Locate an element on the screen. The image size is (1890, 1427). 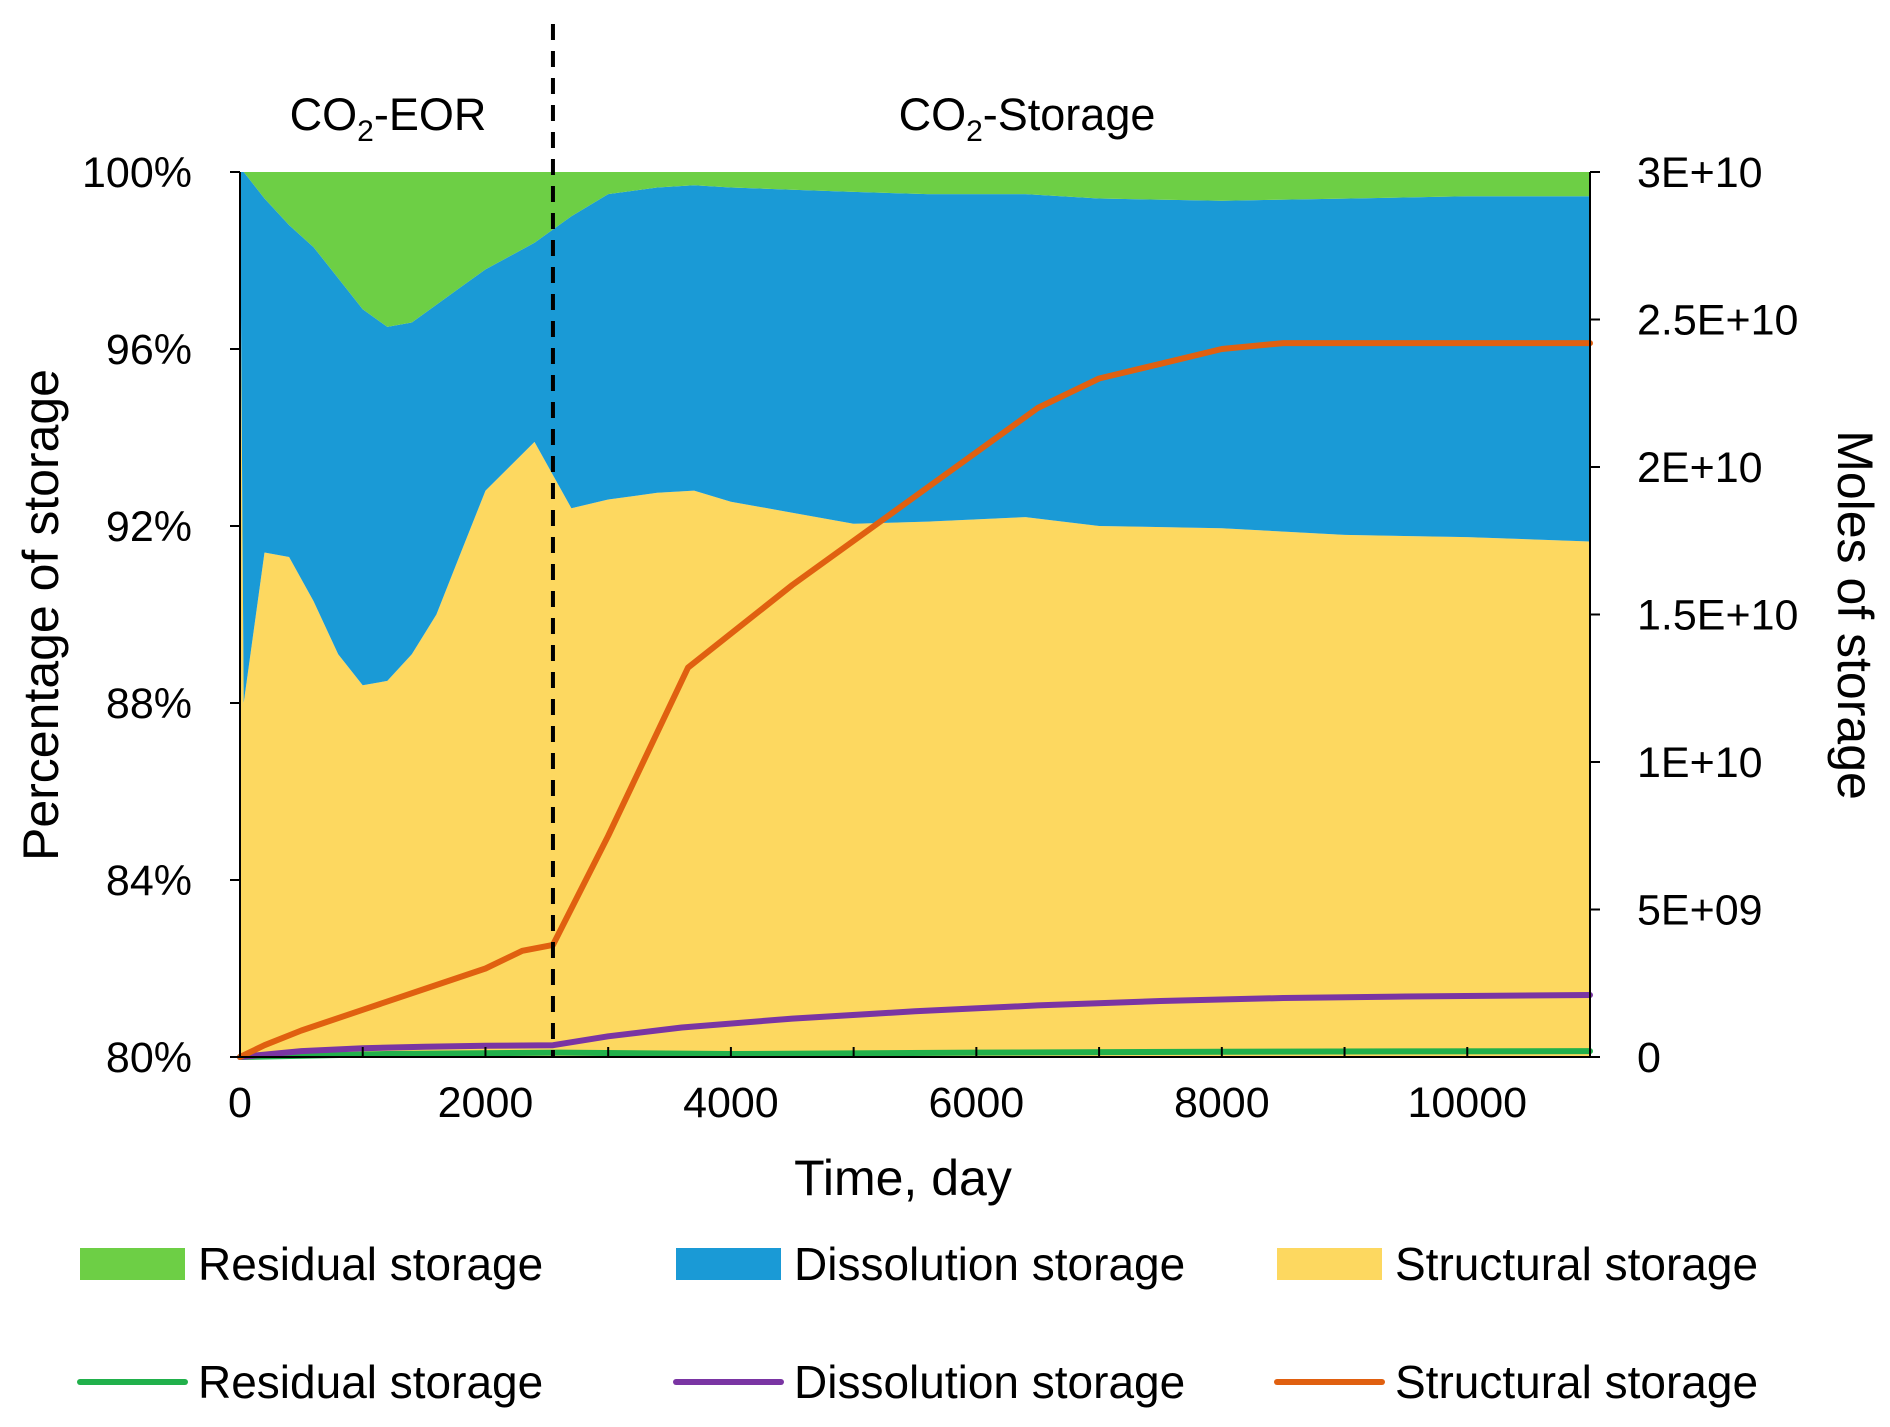
phase-labels: CO2-EOR CO2-Storage is located at coordinates (723, 118).